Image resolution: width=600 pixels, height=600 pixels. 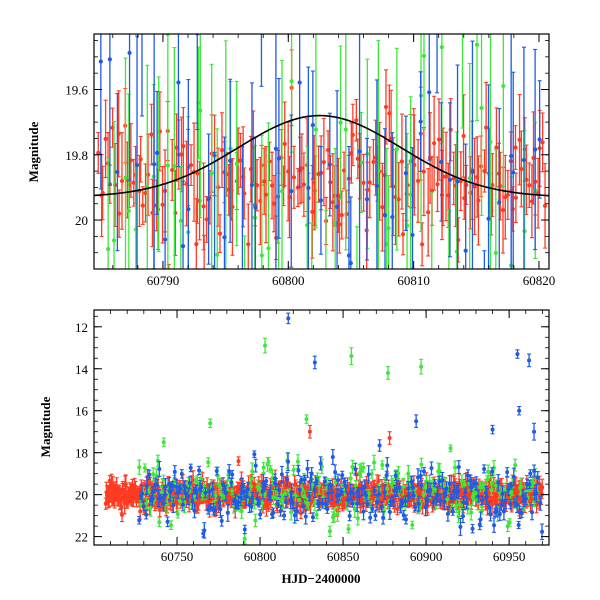 I want to click on x-tick-label: 60800, so click(x=260, y=556).